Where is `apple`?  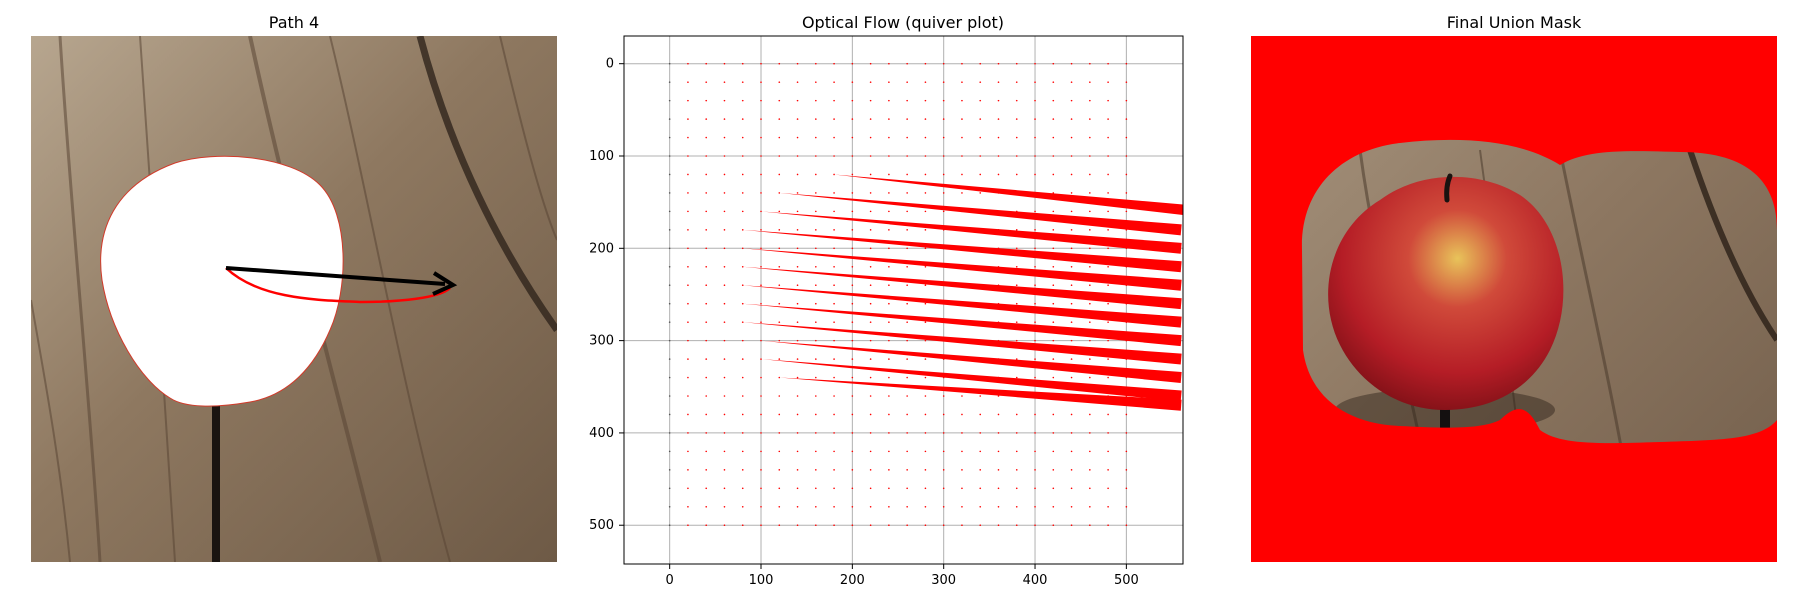
apple is located at coordinates (1446, 293).